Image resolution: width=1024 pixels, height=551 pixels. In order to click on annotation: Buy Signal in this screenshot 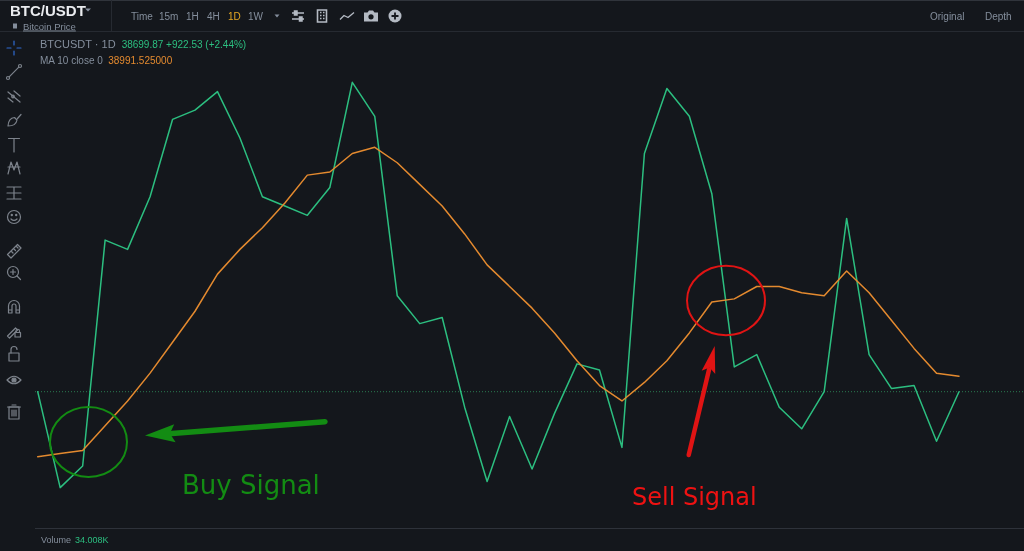, I will do `click(251, 485)`.